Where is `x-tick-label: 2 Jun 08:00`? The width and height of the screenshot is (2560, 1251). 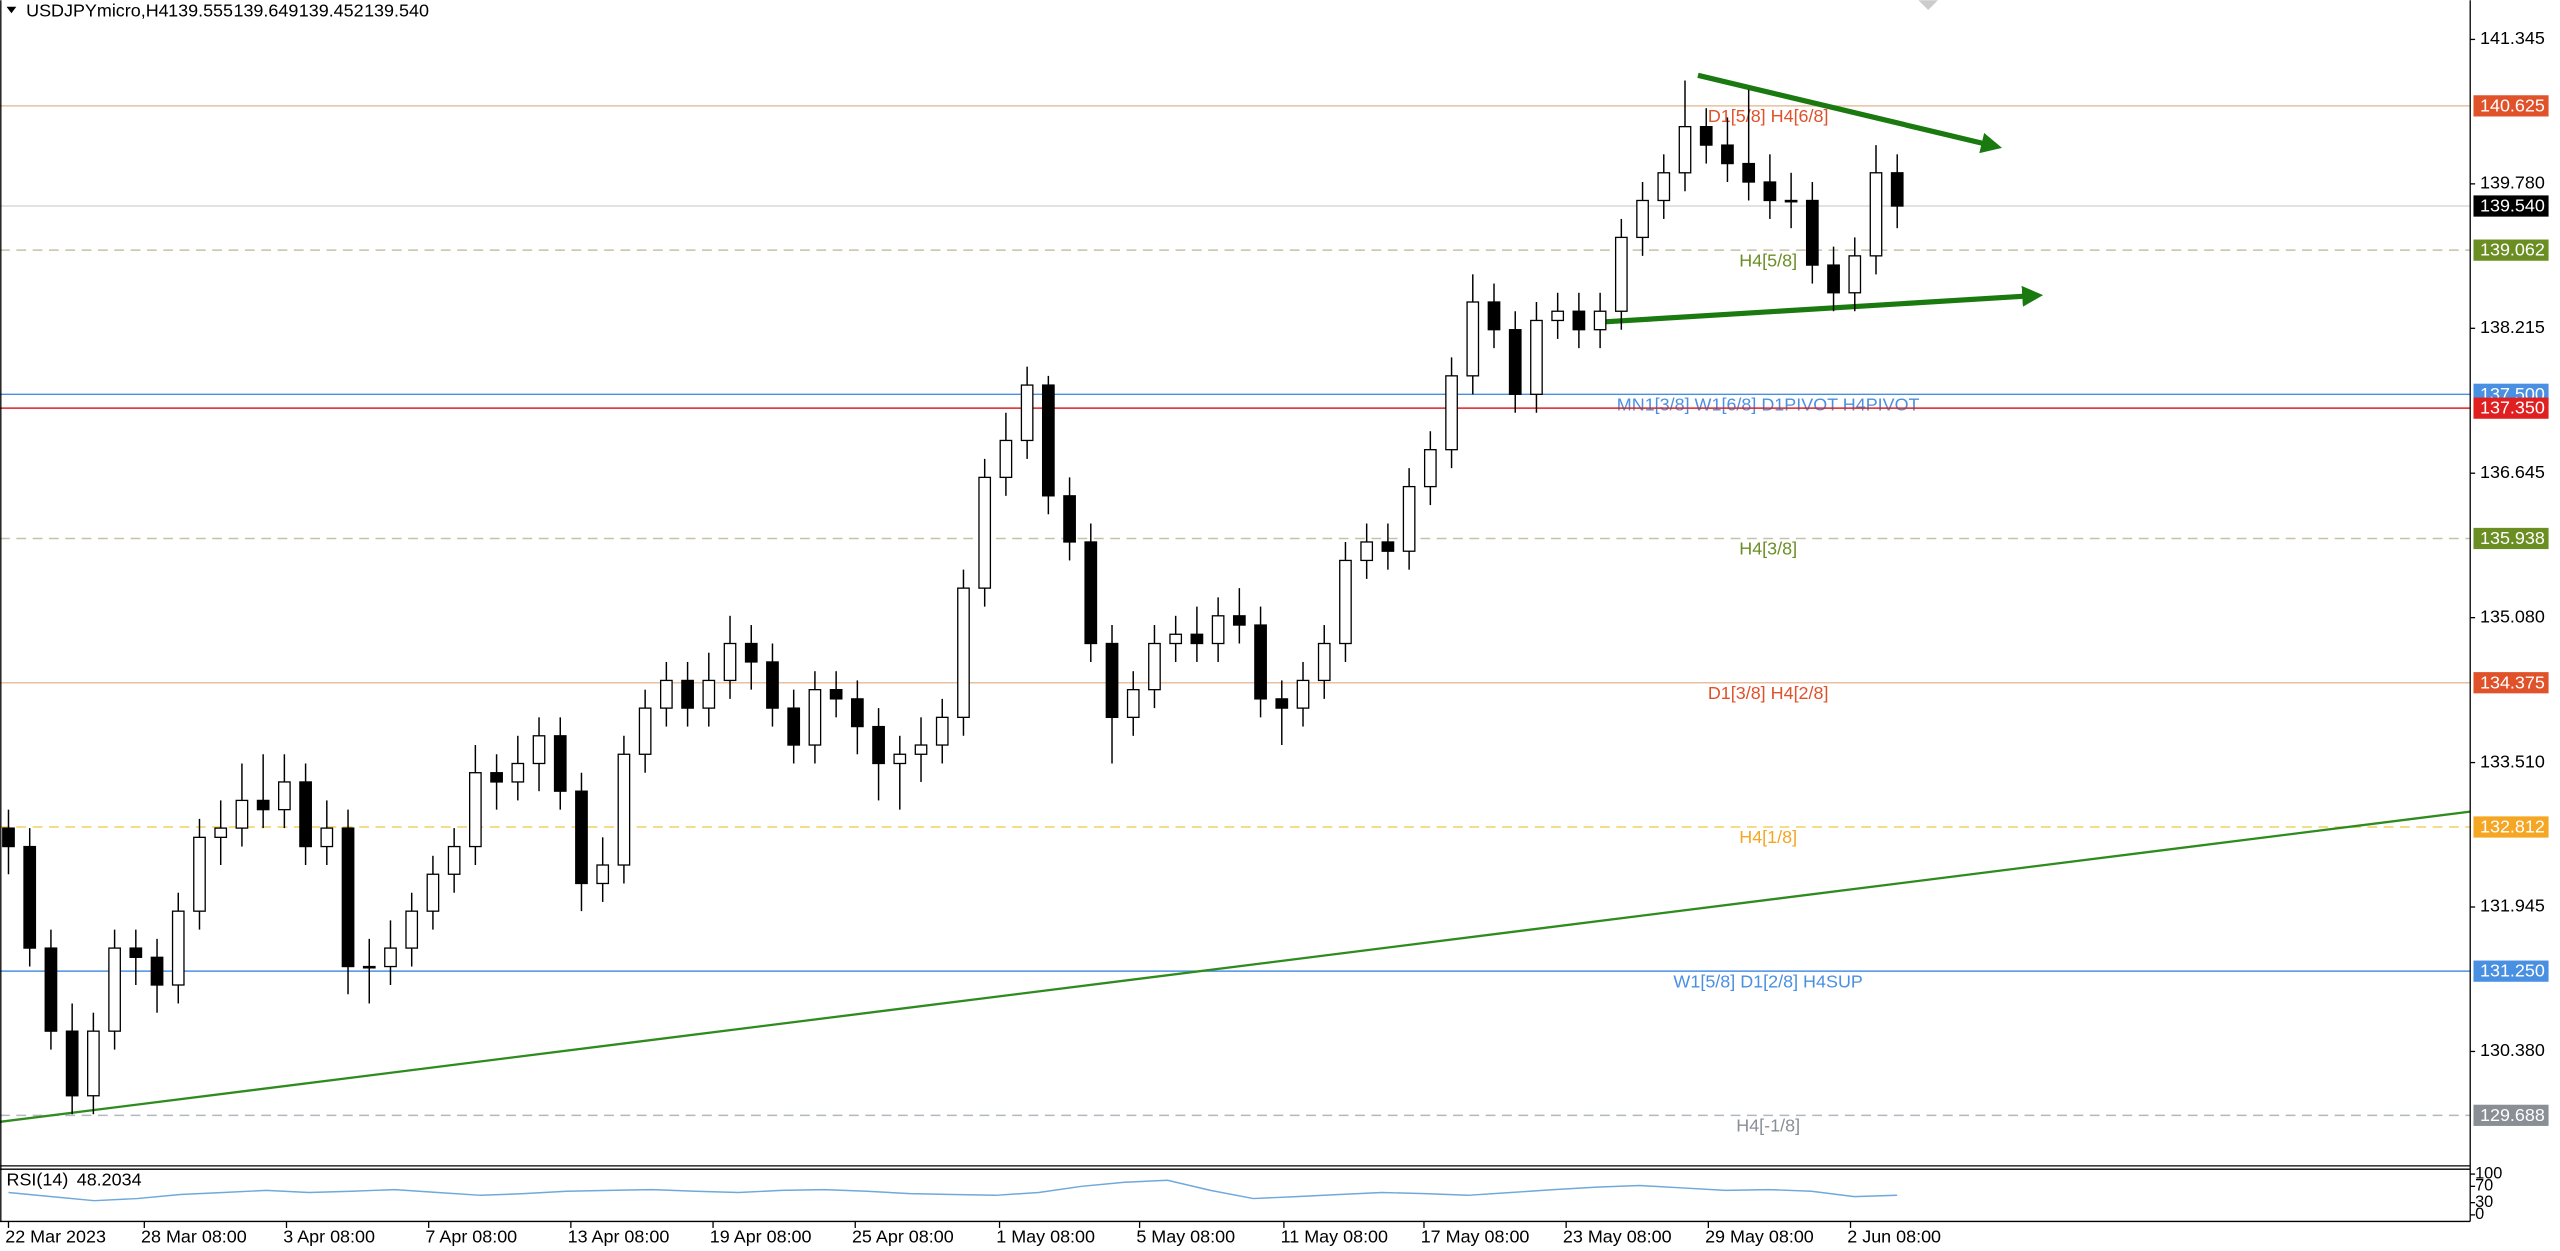 x-tick-label: 2 Jun 08:00 is located at coordinates (1894, 1236).